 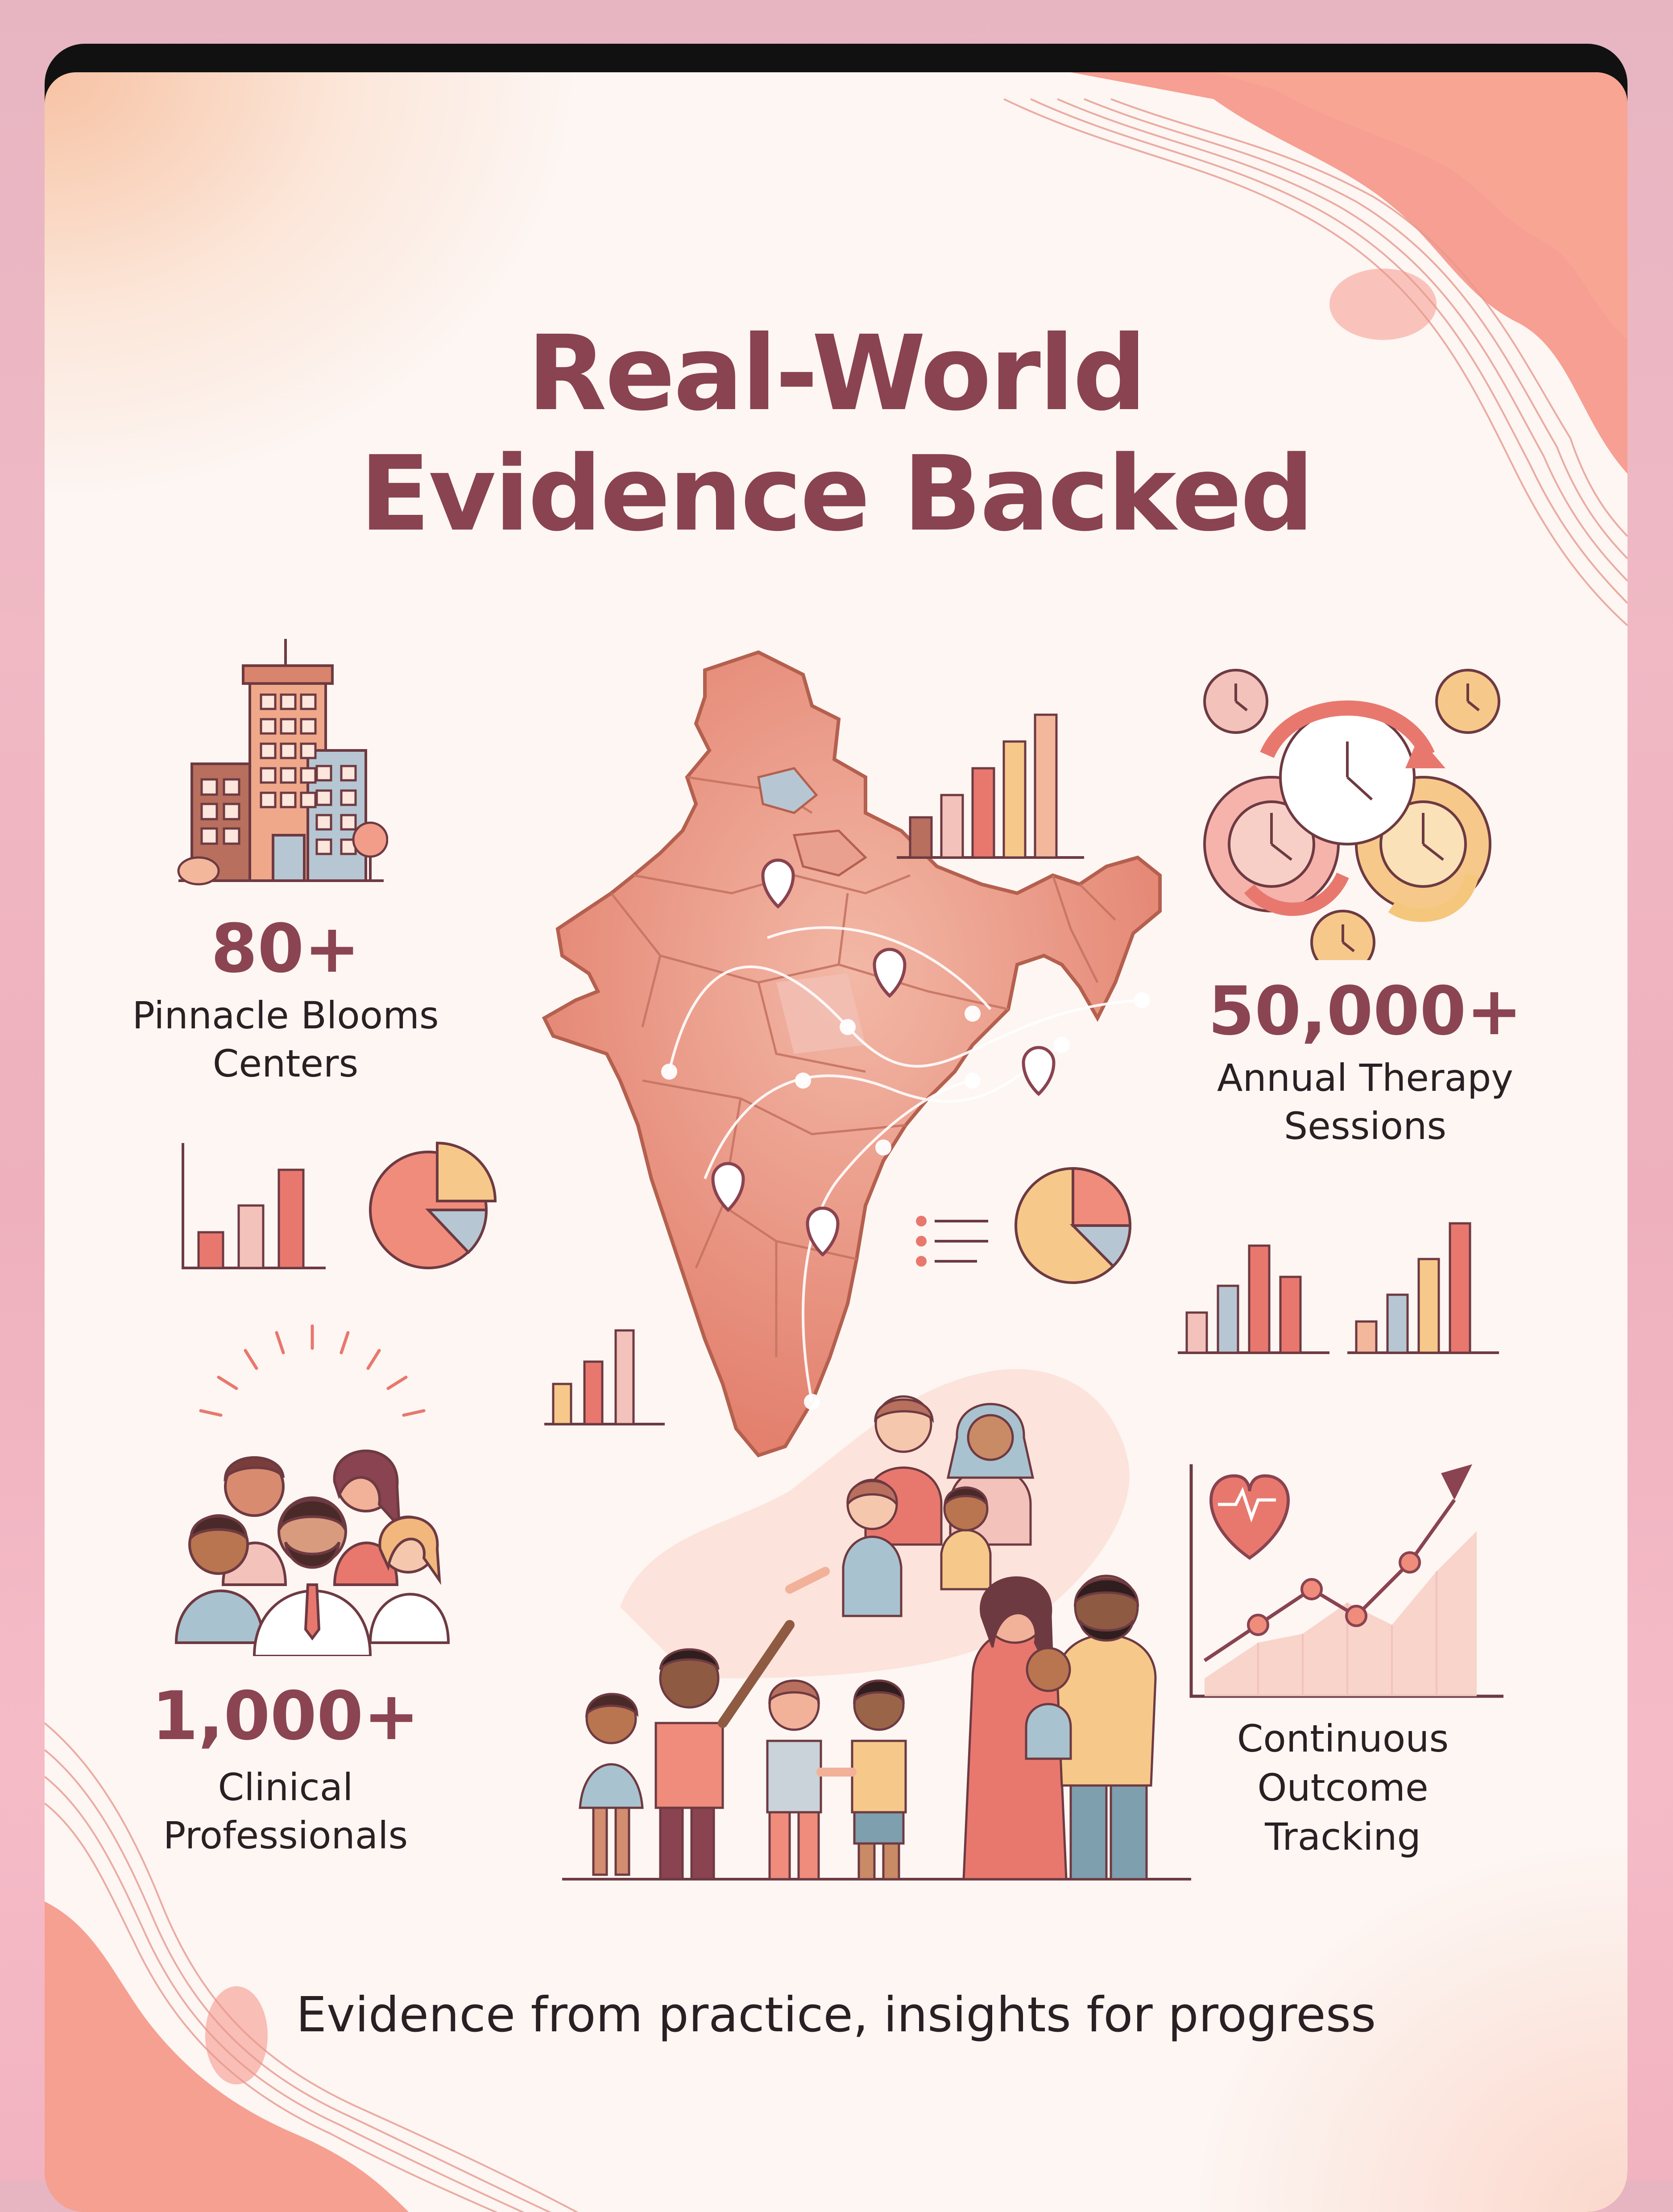 What do you see at coordinates (1343, 1738) in the screenshot?
I see `stat-tracking-label-line-1: Continuous` at bounding box center [1343, 1738].